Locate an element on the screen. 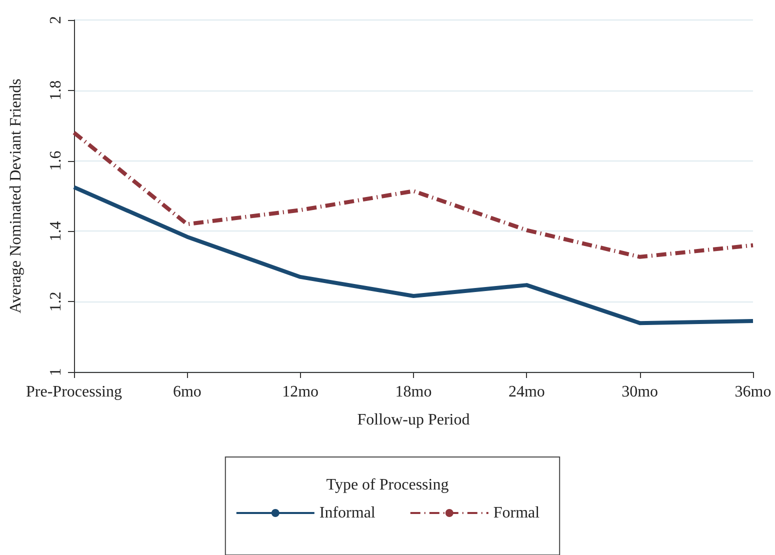 Image resolution: width=775 pixels, height=555 pixels. x-tick-label: 24mo is located at coordinates (526, 392).